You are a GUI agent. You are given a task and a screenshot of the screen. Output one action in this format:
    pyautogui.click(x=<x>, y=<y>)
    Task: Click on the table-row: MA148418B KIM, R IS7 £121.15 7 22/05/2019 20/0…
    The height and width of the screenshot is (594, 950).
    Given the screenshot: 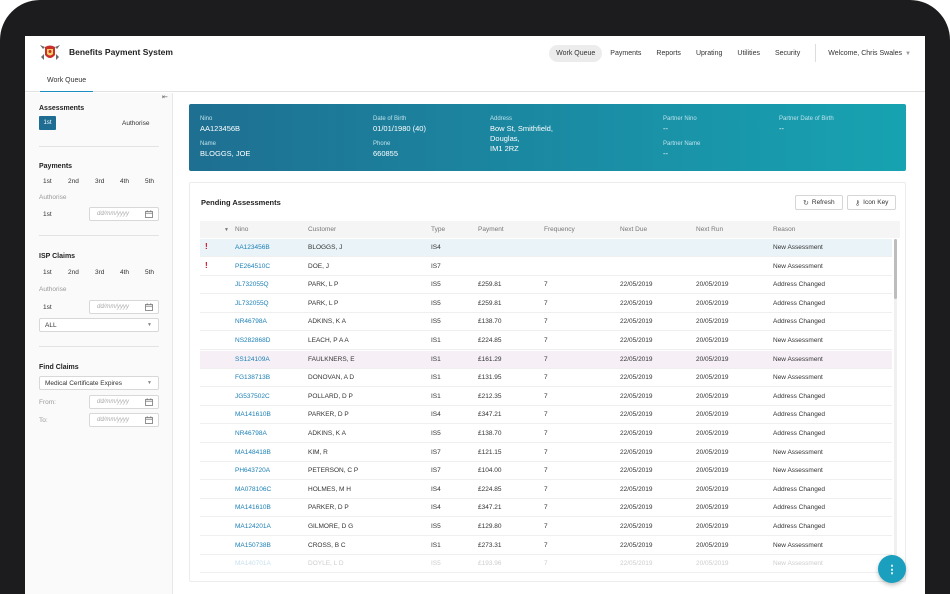 What is the action you would take?
    pyautogui.click(x=546, y=453)
    